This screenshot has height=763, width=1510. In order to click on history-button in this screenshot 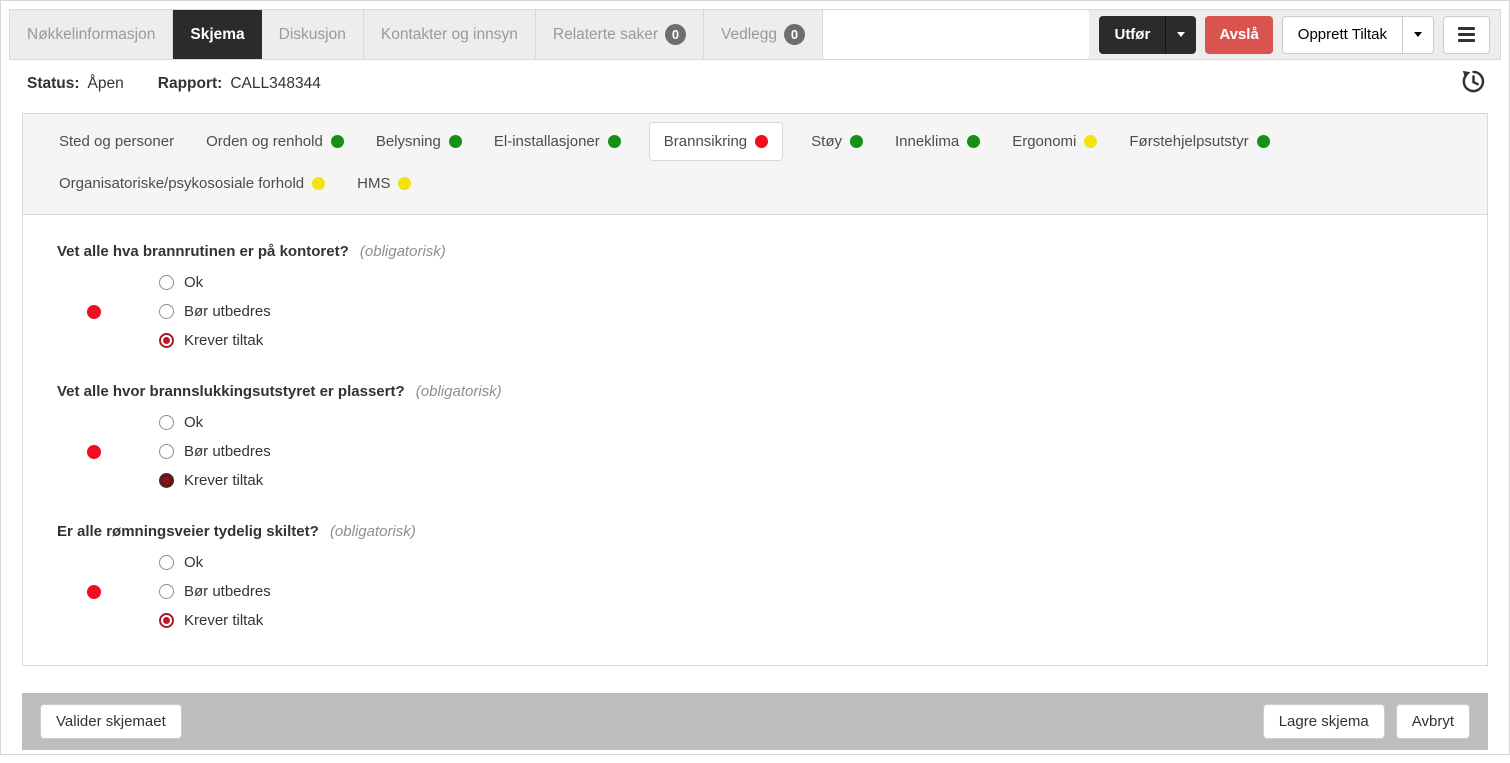, I will do `click(1473, 83)`.